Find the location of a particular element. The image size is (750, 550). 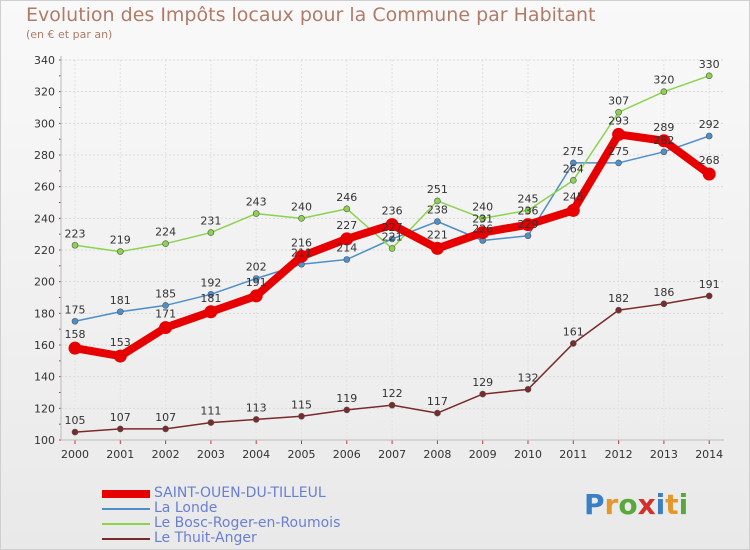

data-label: 186 is located at coordinates (663, 292).